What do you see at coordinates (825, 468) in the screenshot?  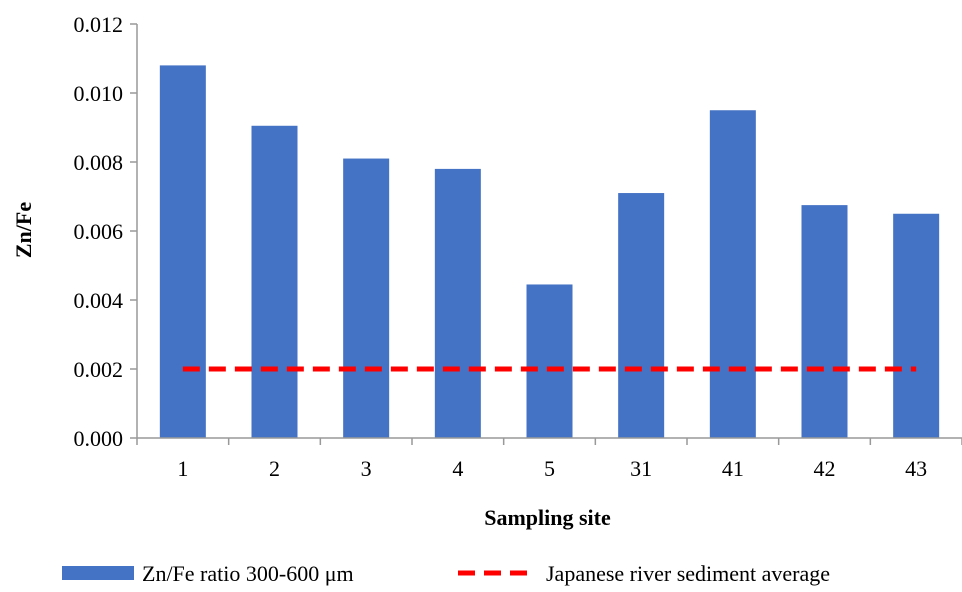 I see `x-tick-label: 42` at bounding box center [825, 468].